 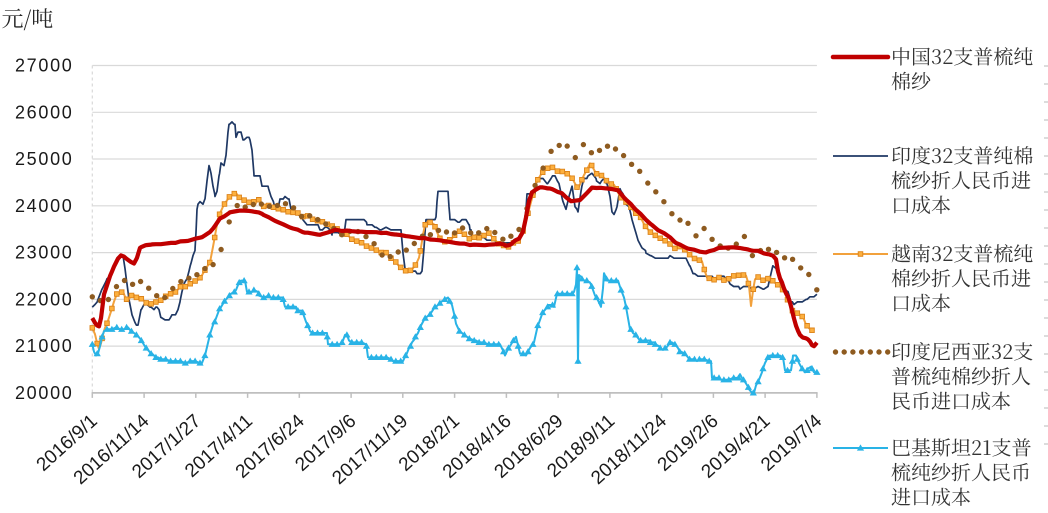 I want to click on svg-text: 27000, so click(x=44, y=66).